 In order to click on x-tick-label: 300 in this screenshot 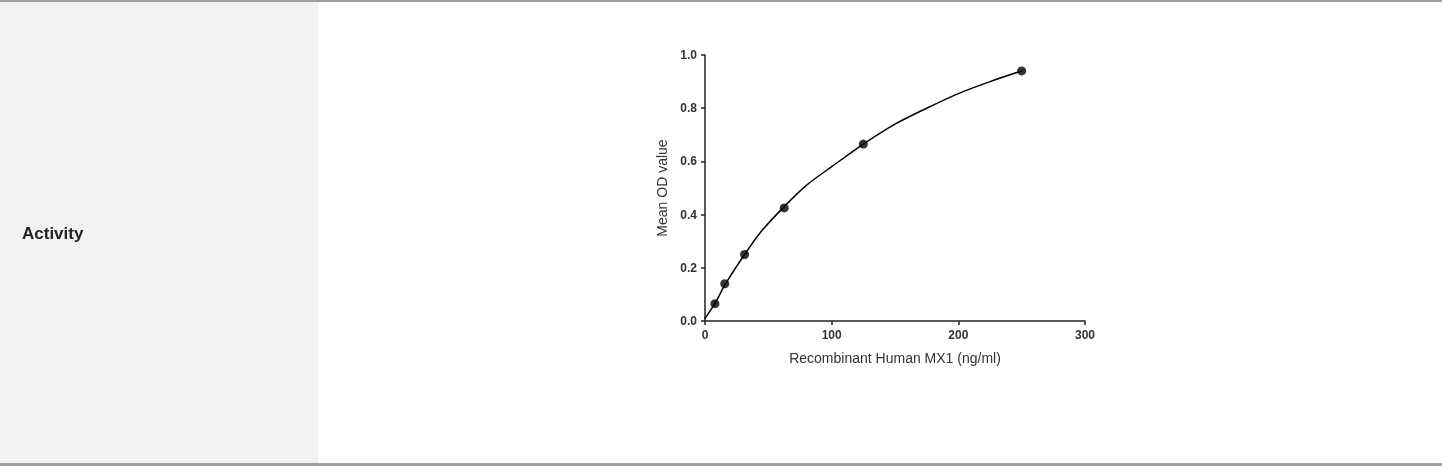, I will do `click(1085, 335)`.